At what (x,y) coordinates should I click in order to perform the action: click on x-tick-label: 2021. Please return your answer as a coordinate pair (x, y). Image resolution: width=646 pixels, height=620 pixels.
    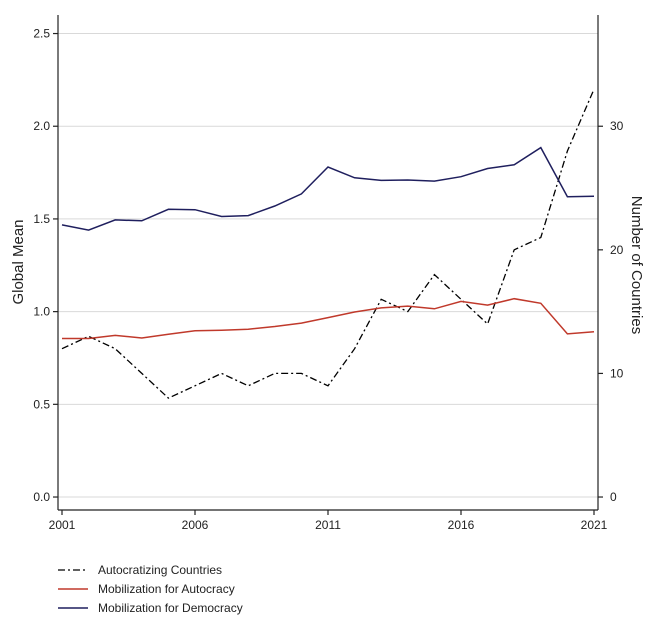
    Looking at the image, I should click on (594, 525).